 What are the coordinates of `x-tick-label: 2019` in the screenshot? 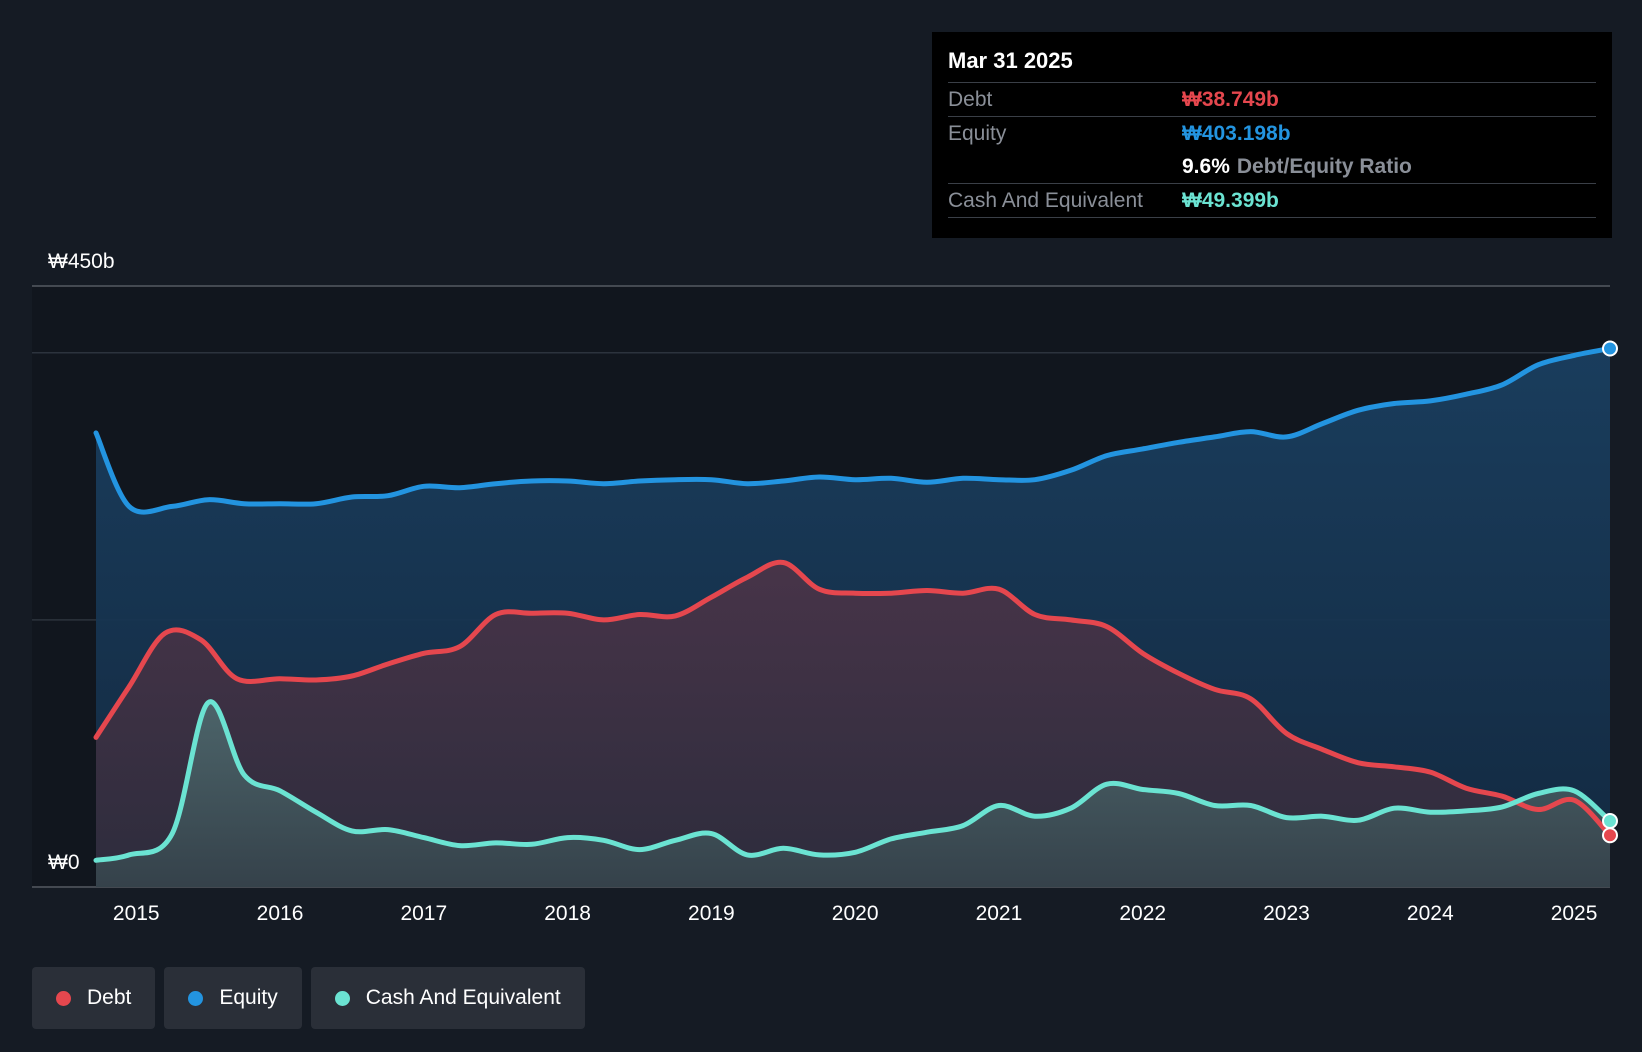 It's located at (711, 913).